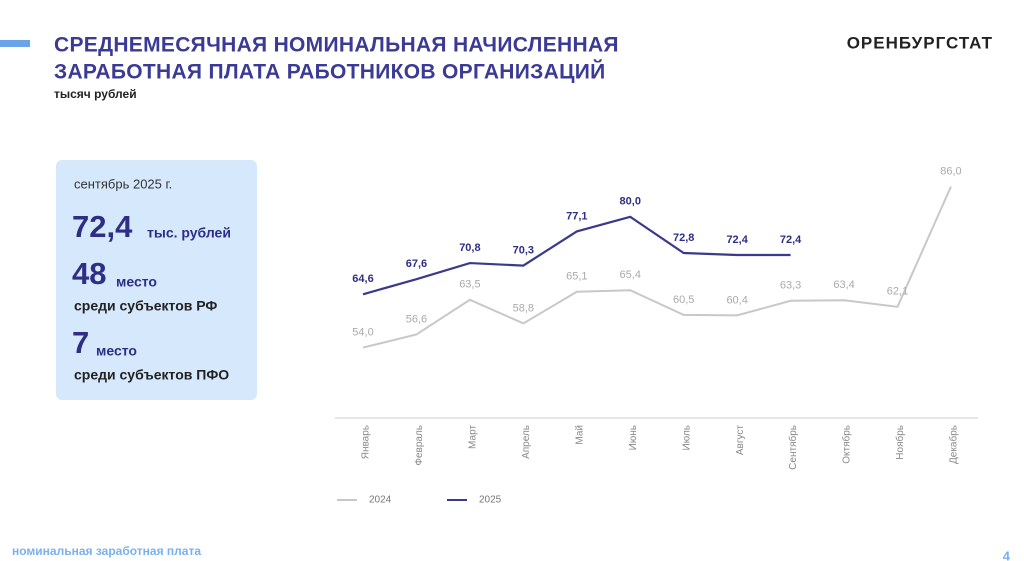  I want to click on x-tick-label: Январь, so click(366, 442).